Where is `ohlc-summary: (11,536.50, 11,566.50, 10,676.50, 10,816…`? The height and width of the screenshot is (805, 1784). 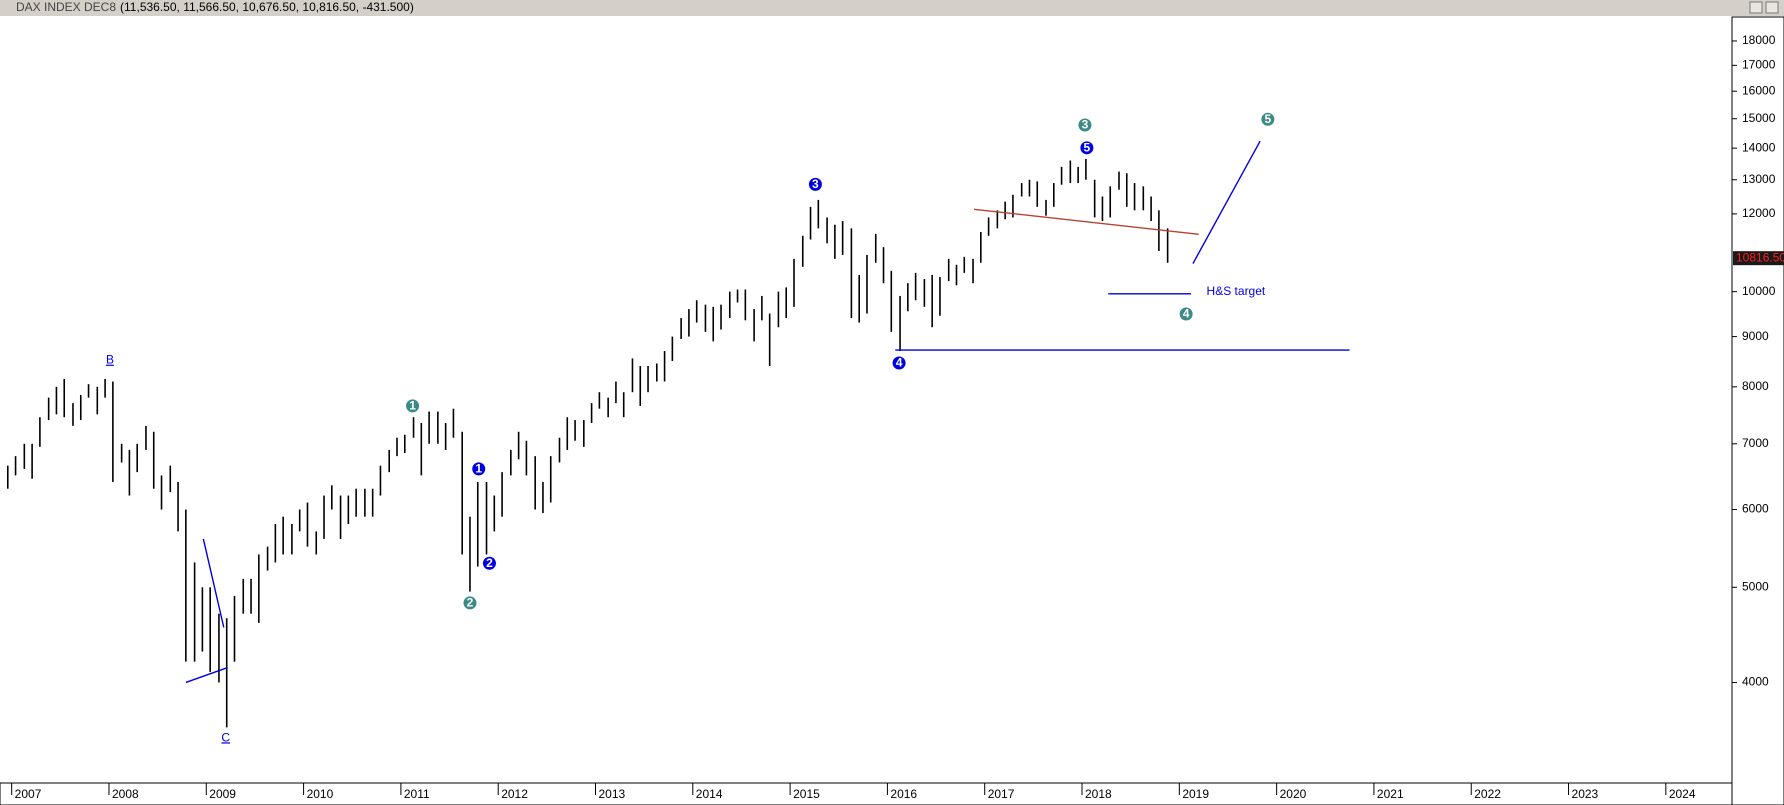 ohlc-summary: (11,536.50, 11,566.50, 10,676.50, 10,816… is located at coordinates (267, 7).